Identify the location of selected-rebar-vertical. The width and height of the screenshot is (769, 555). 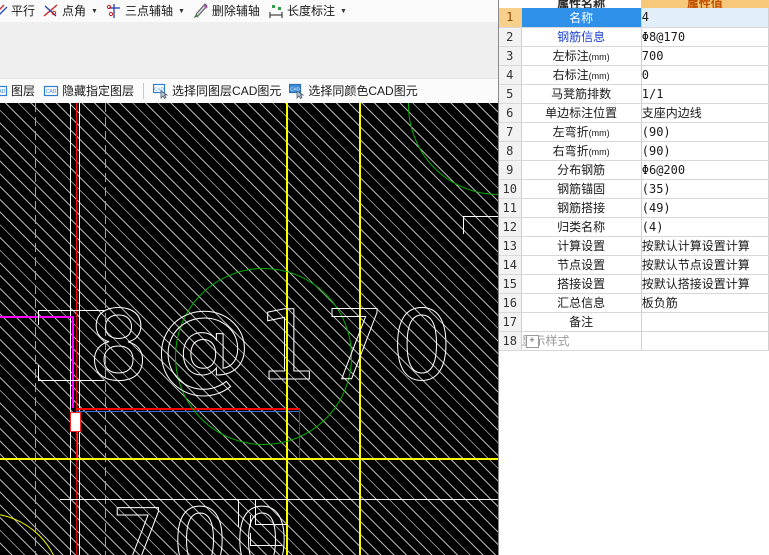
(76, 207).